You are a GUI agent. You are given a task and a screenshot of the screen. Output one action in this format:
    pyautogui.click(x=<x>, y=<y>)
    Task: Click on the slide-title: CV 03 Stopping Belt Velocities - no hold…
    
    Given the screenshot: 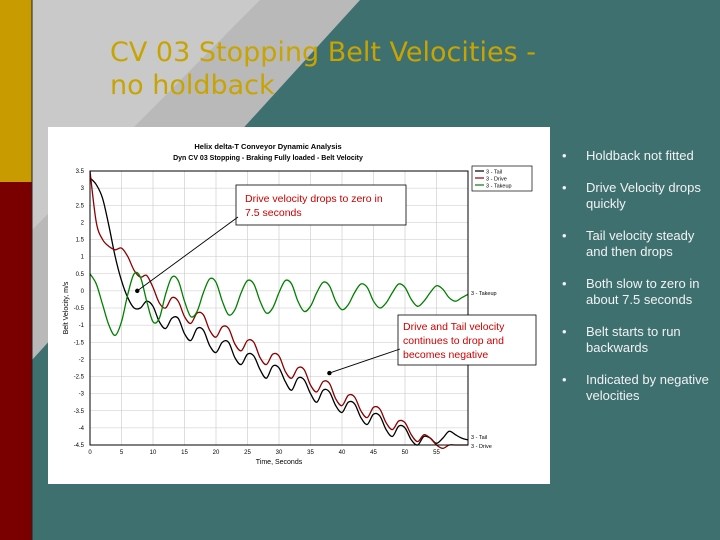 What is the action you would take?
    pyautogui.click(x=370, y=69)
    